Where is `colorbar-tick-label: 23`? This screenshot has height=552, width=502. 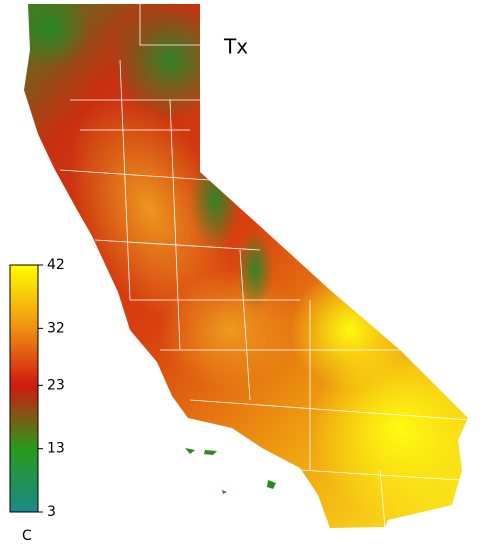
colorbar-tick-label: 23 is located at coordinates (56, 385).